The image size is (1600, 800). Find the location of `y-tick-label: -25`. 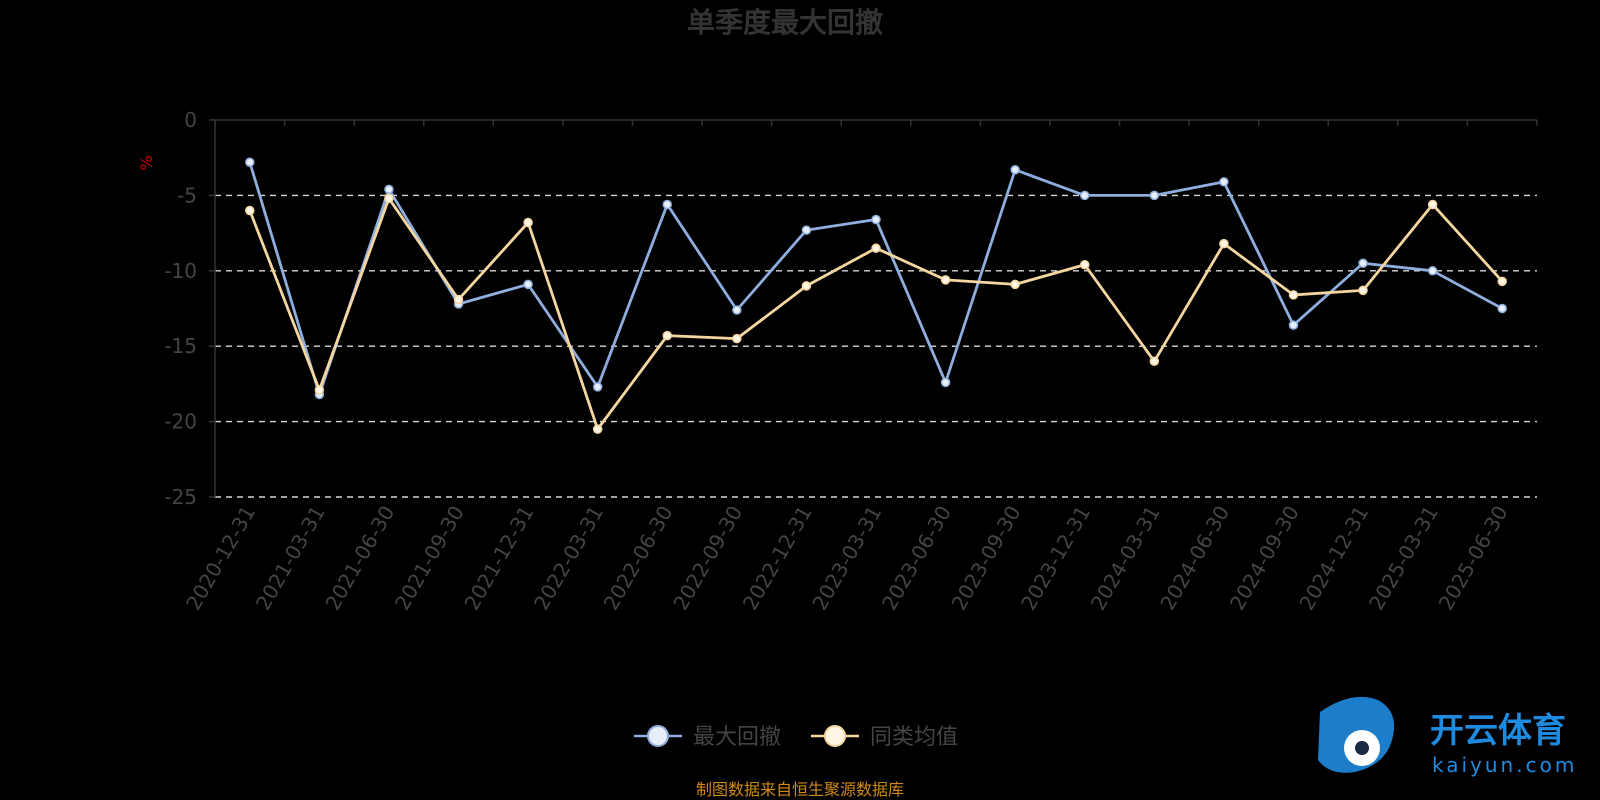

y-tick-label: -25 is located at coordinates (180, 497).